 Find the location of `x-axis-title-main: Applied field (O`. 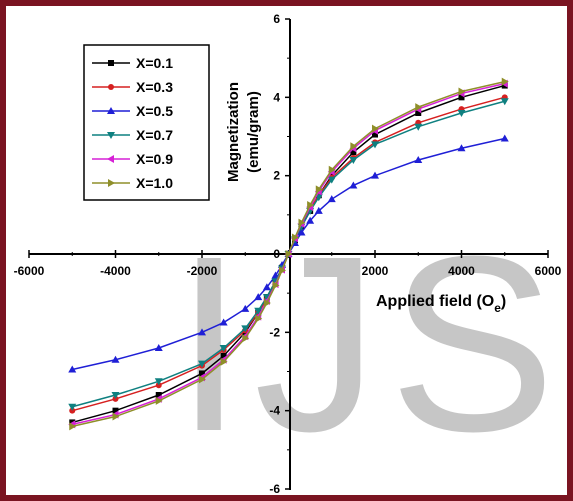

x-axis-title-main: Applied field (O is located at coordinates (435, 301).